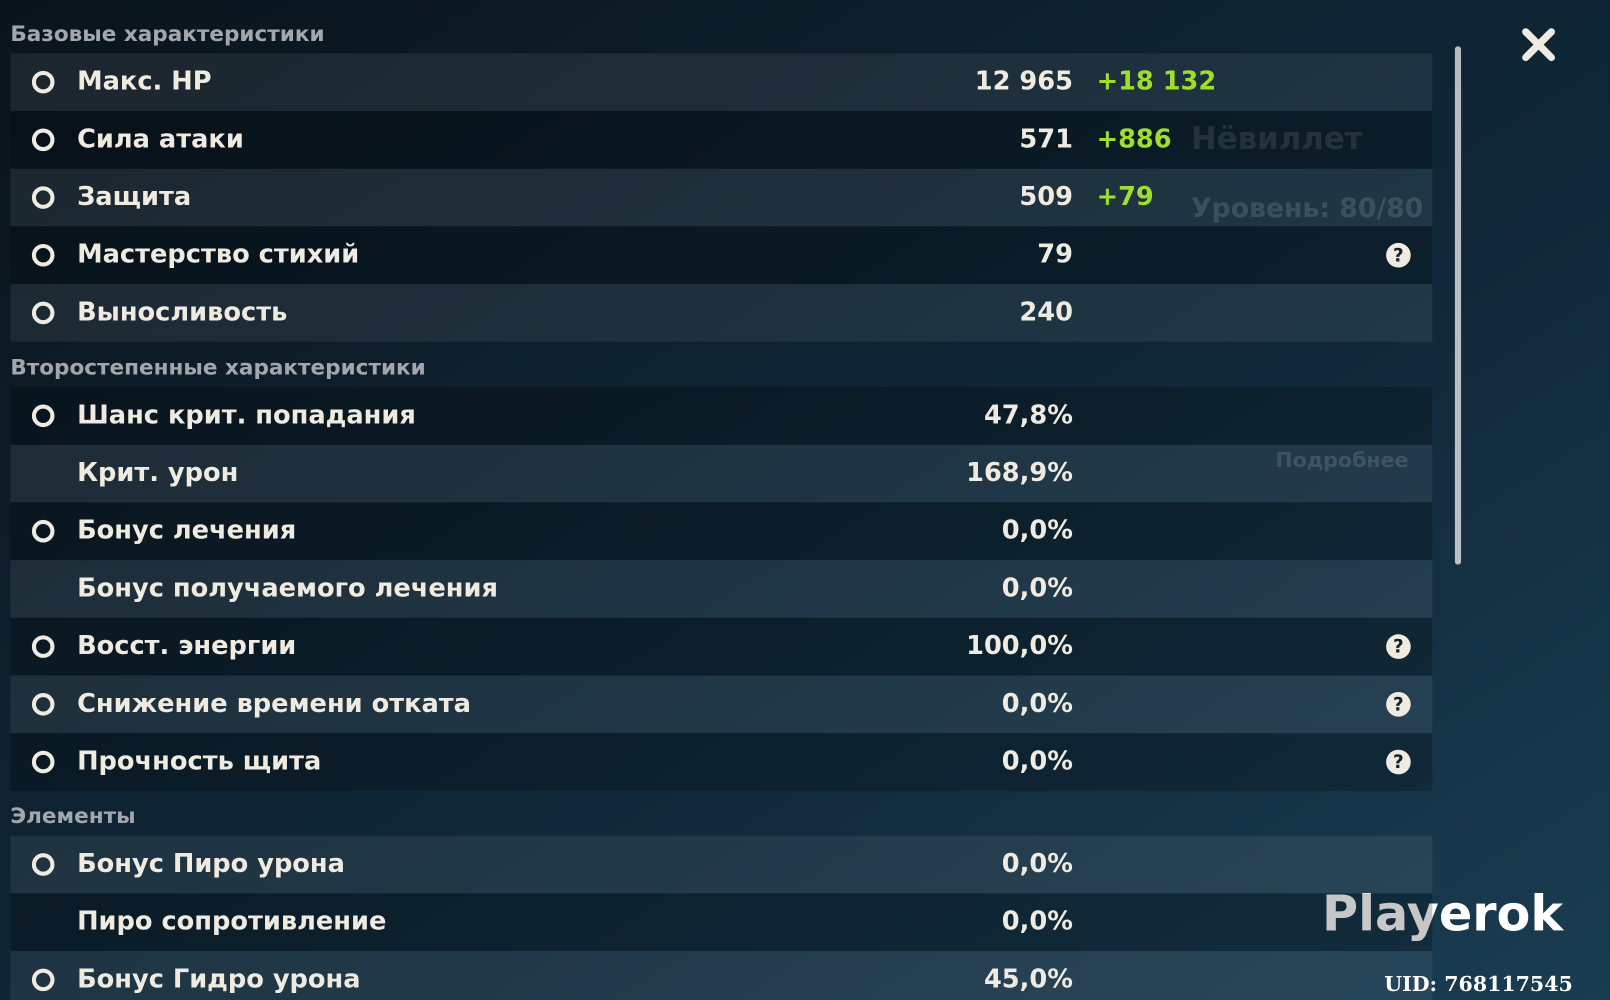 The height and width of the screenshot is (1000, 1610). I want to click on stat-label: Защита, so click(134, 197).